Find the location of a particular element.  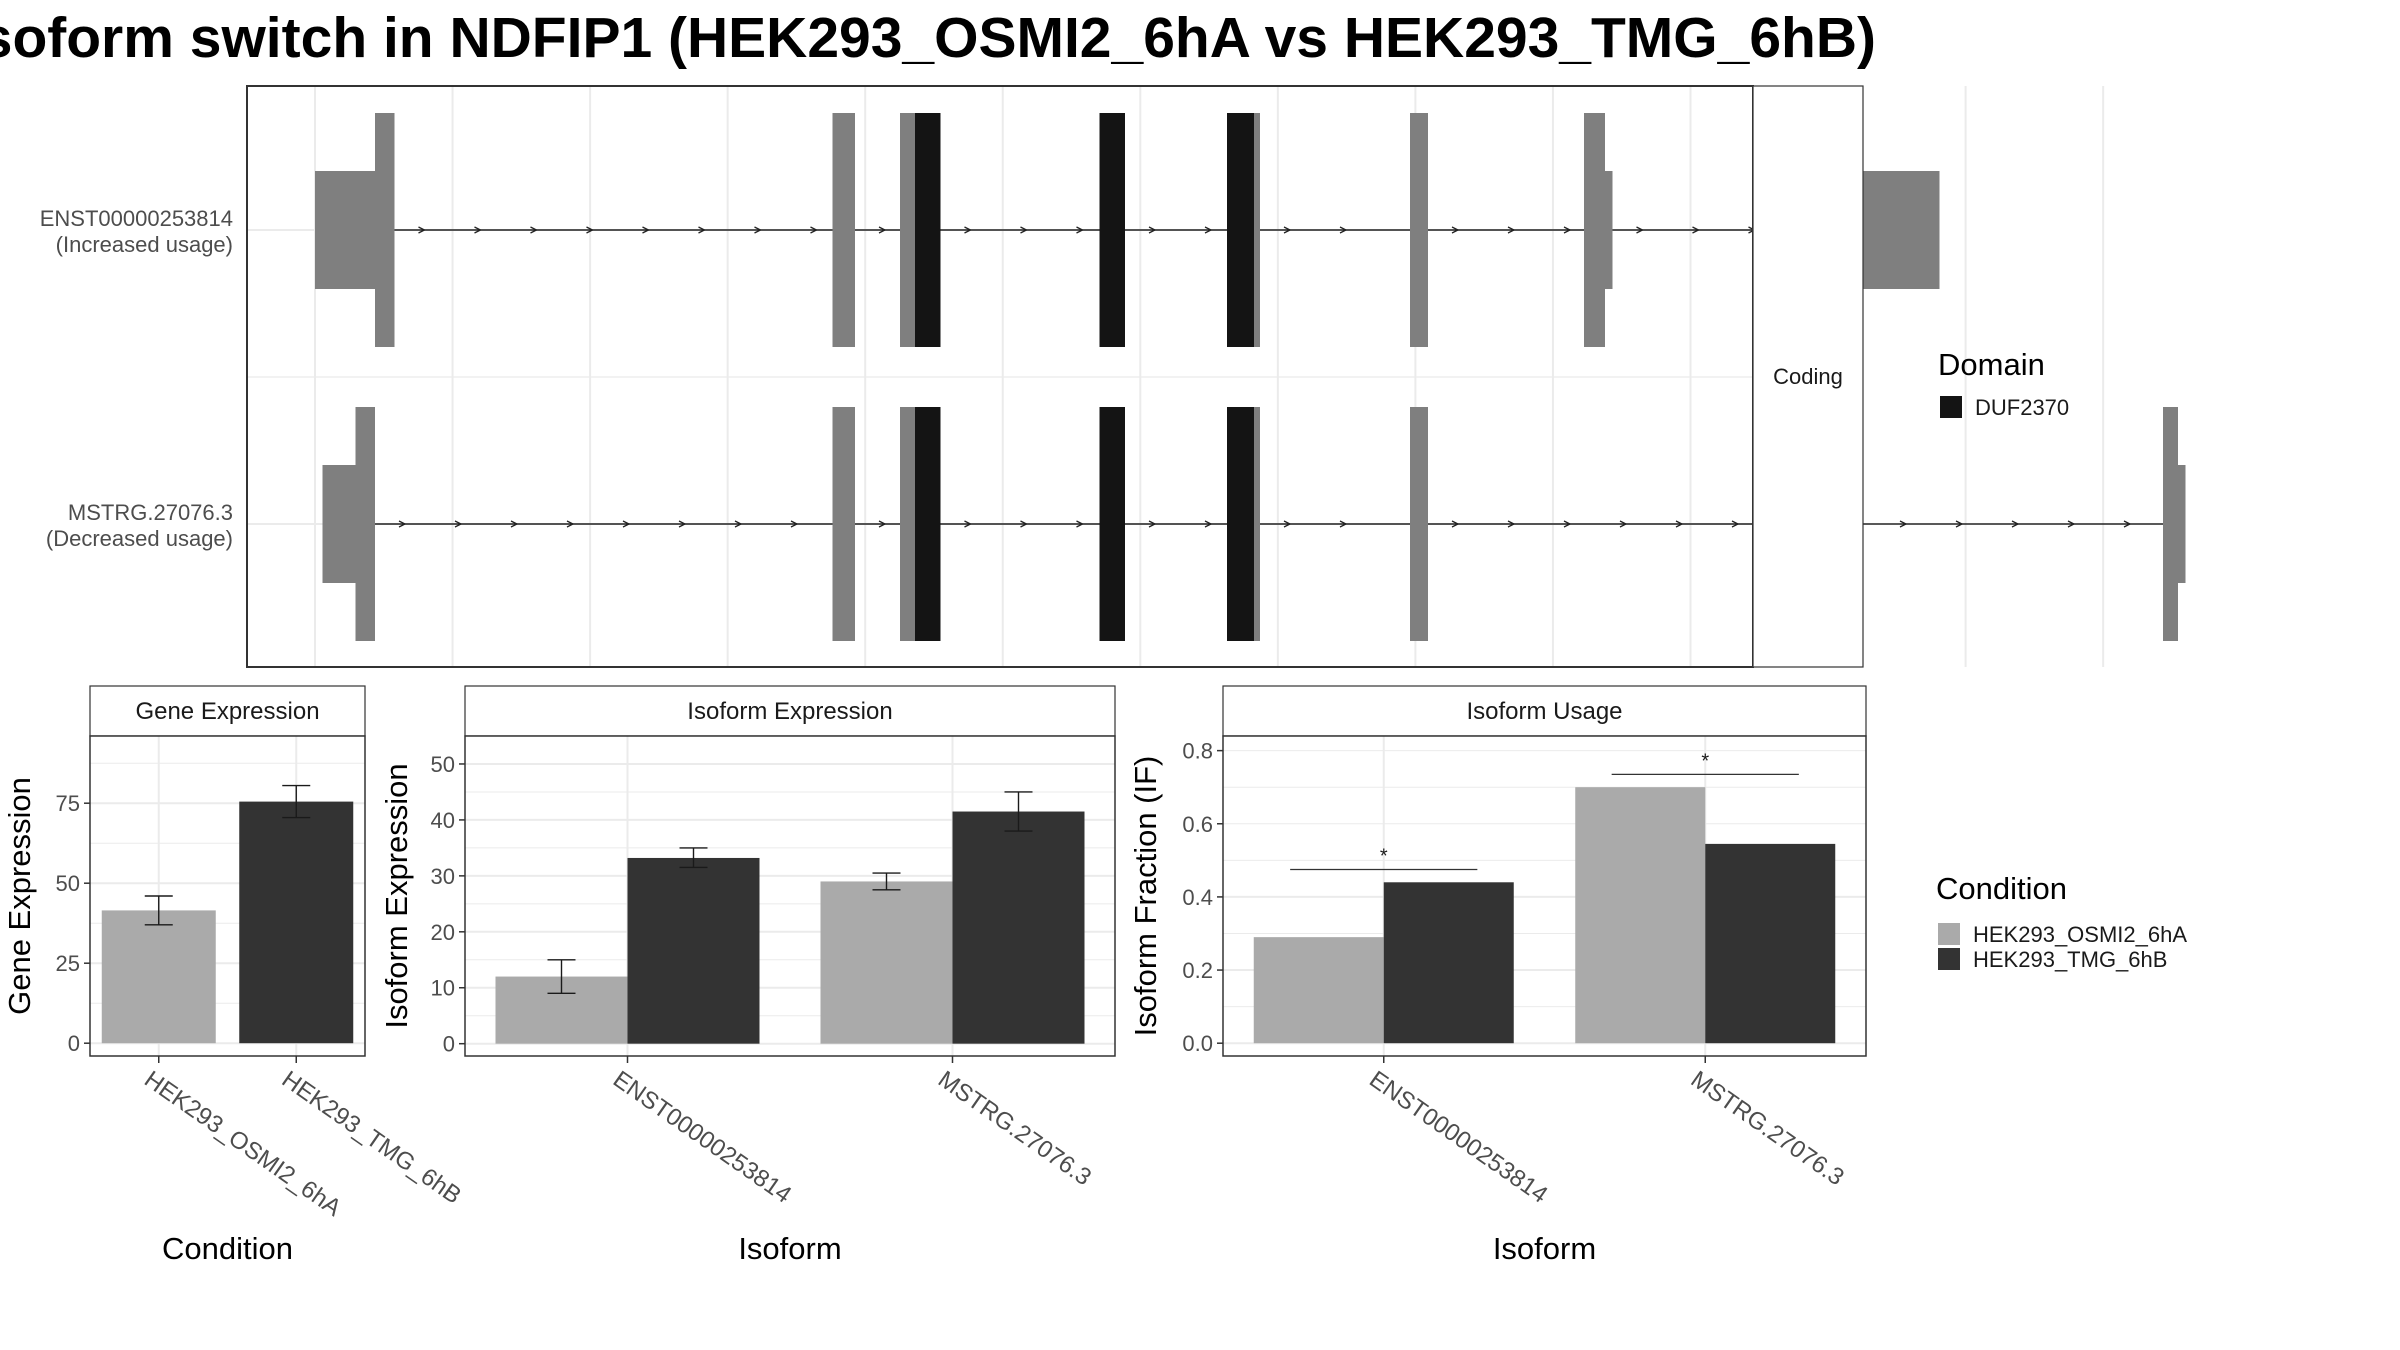

coding-strip is located at coordinates (1808, 376).